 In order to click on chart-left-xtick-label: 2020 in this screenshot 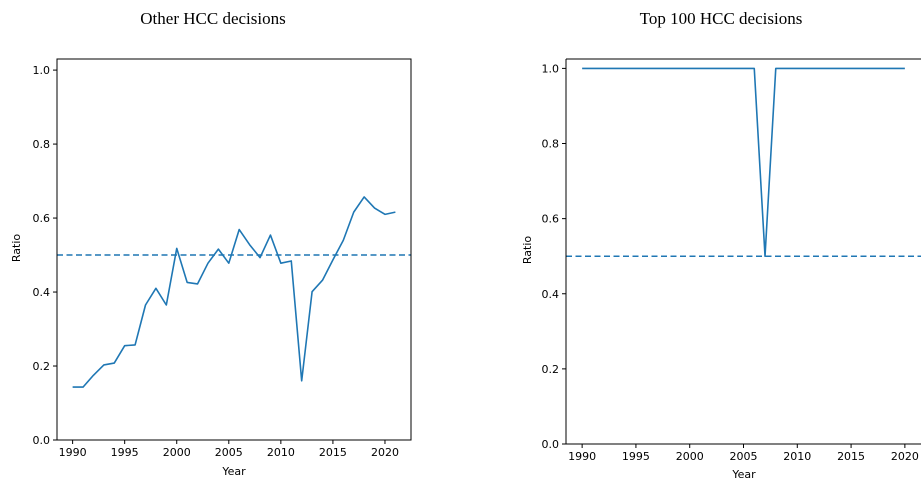, I will do `click(385, 452)`.